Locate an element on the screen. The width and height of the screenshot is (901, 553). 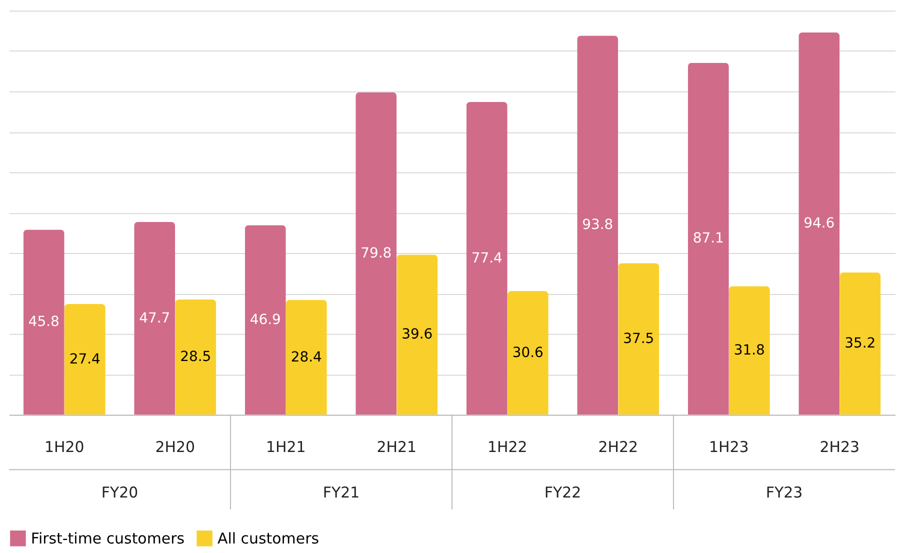
text: FY23 is located at coordinates (784, 493).